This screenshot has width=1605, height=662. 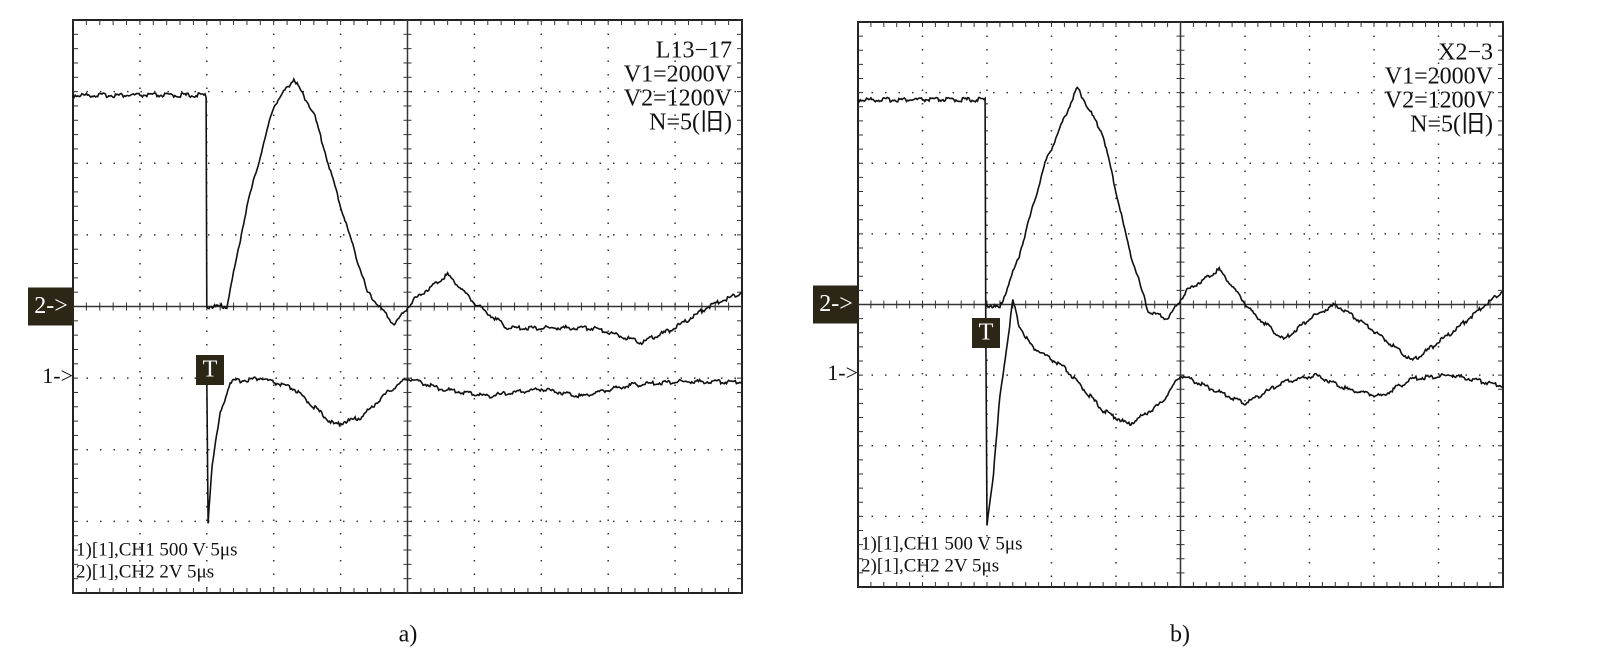 I want to click on info-text: L13−17, so click(x=694, y=51).